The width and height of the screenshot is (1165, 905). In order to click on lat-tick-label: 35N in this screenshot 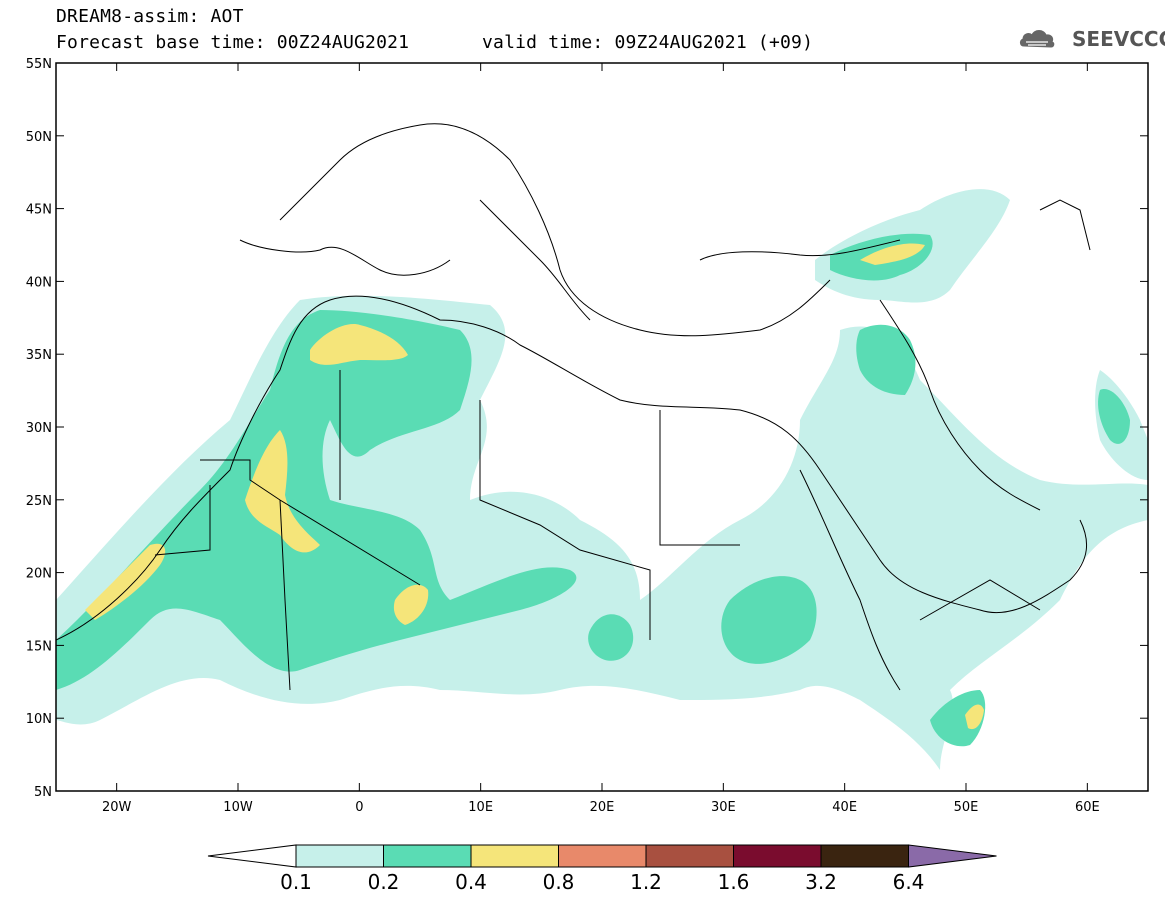, I will do `click(39, 355)`.